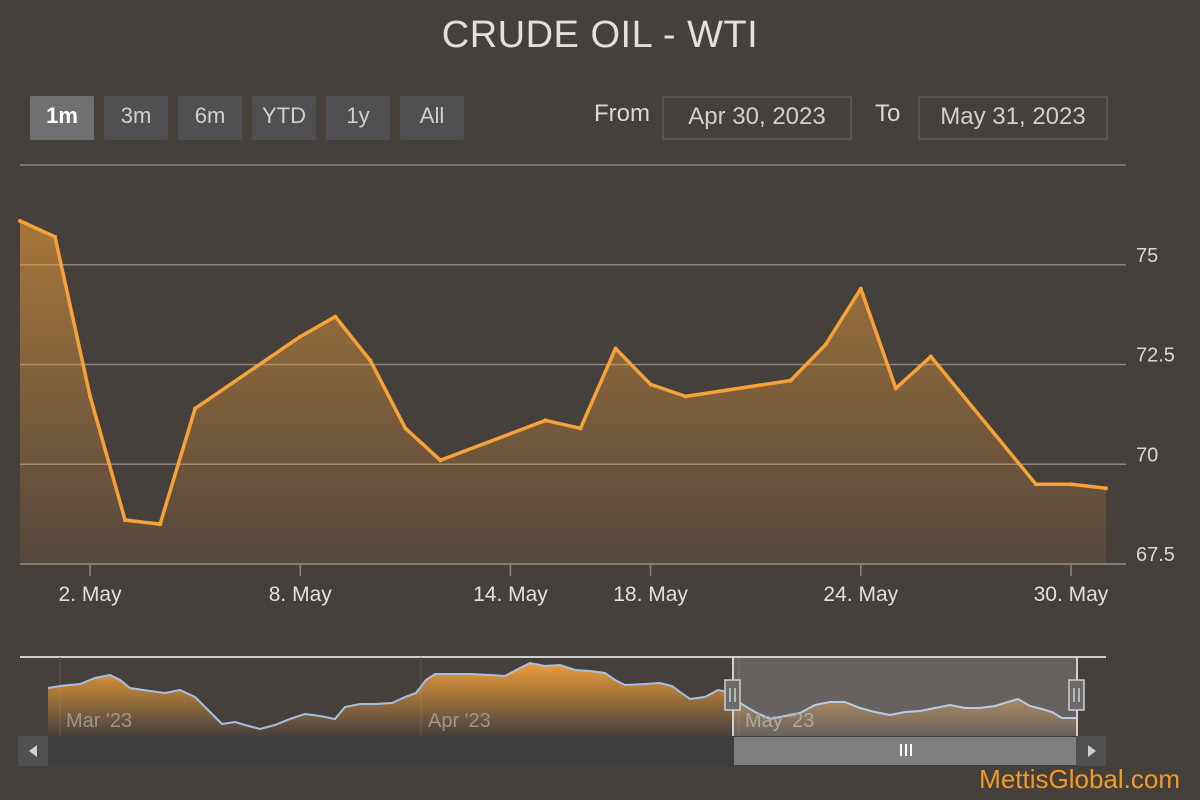  What do you see at coordinates (284, 118) in the screenshot?
I see `range-button-ytd: YTD` at bounding box center [284, 118].